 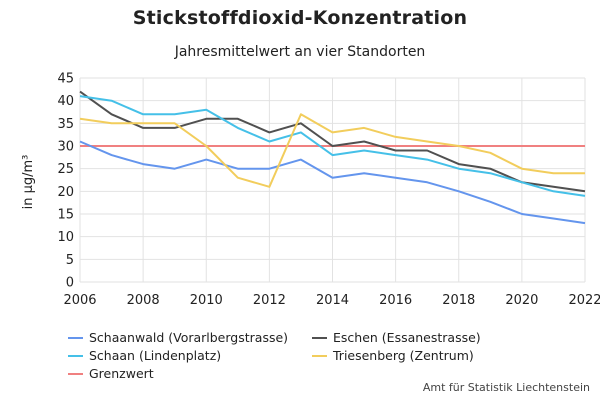 What do you see at coordinates (65, 124) in the screenshot?
I see `y-tick-label: 35` at bounding box center [65, 124].